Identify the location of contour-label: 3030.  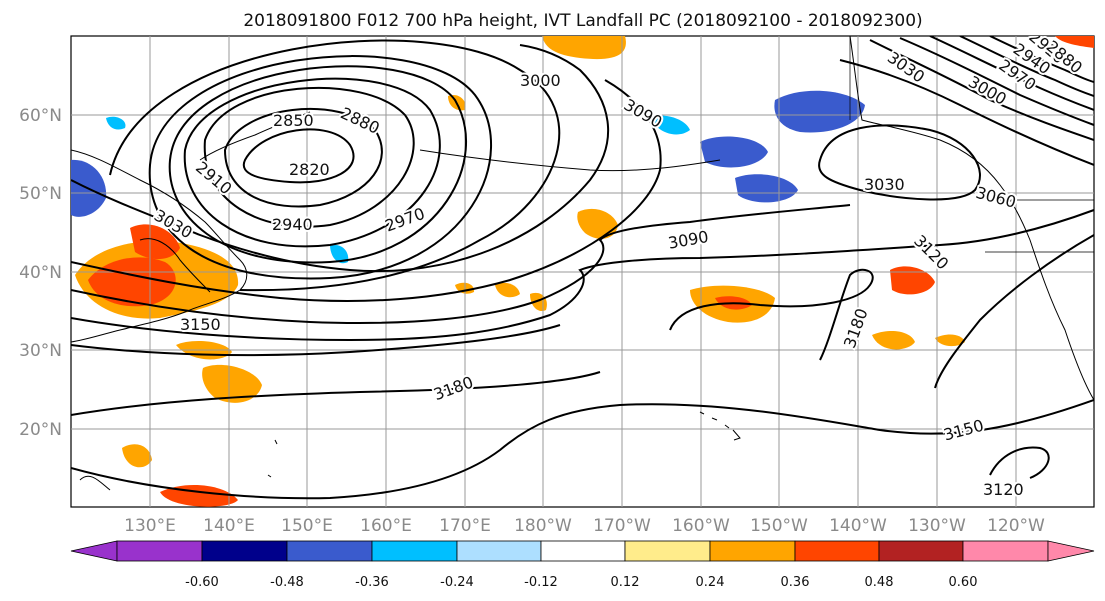
(884, 184).